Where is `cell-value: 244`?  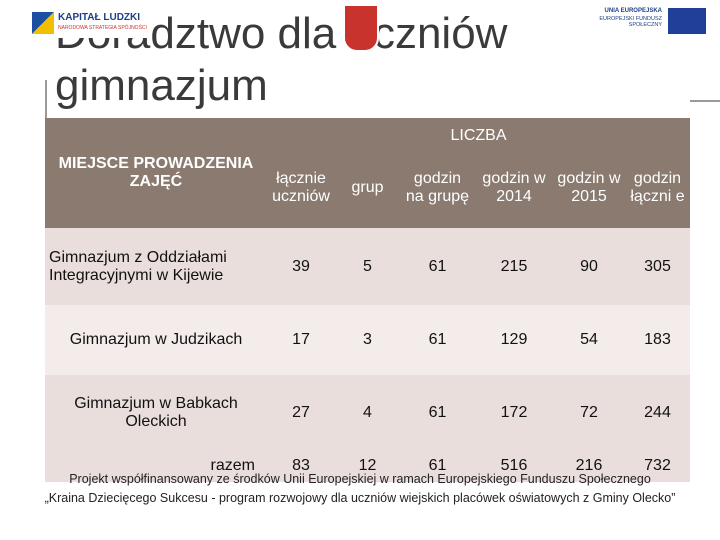 cell-value: 244 is located at coordinates (657, 412).